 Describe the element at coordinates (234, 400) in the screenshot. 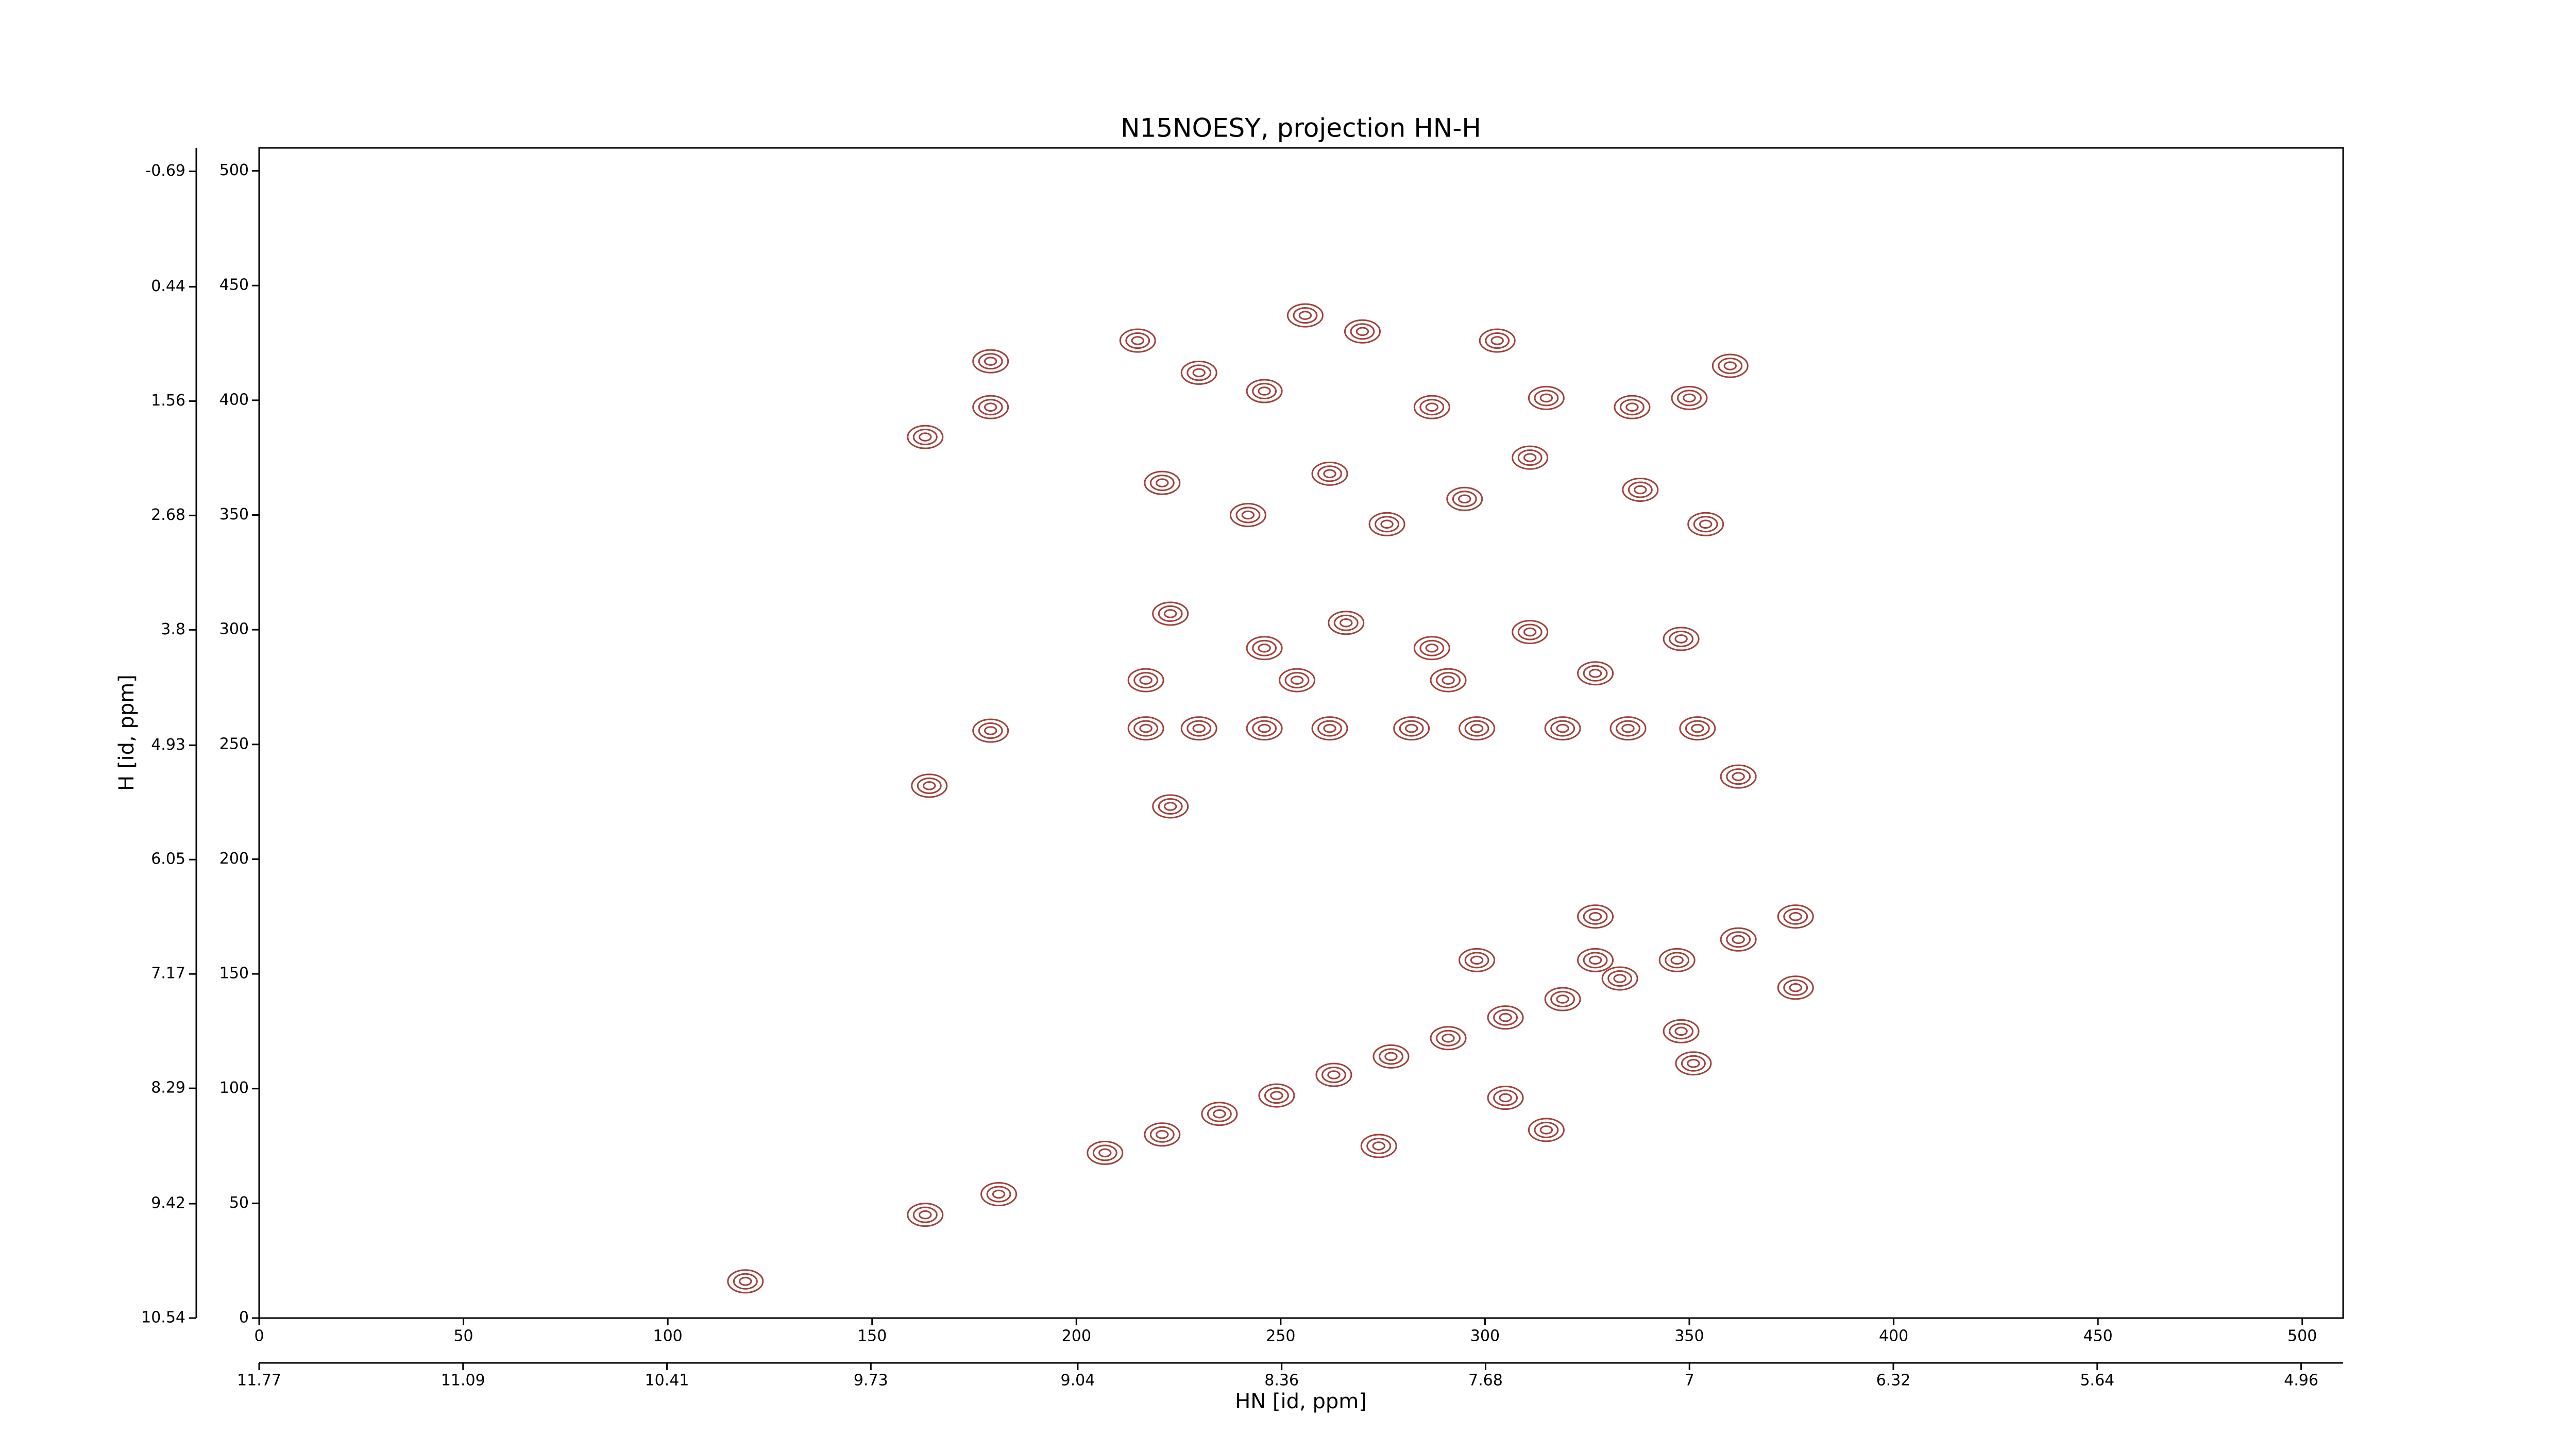

I see `y-tick-label: 400` at that location.